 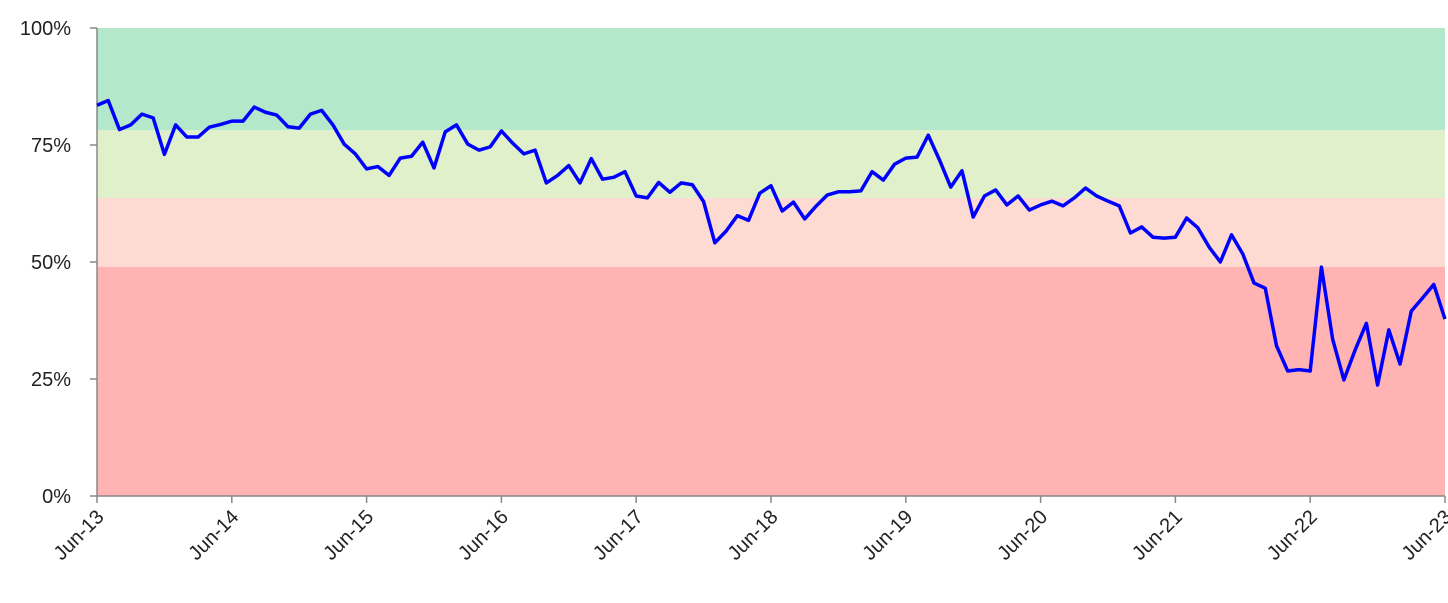 I want to click on x-tick-label: Jun-21, so click(x=1157, y=535).